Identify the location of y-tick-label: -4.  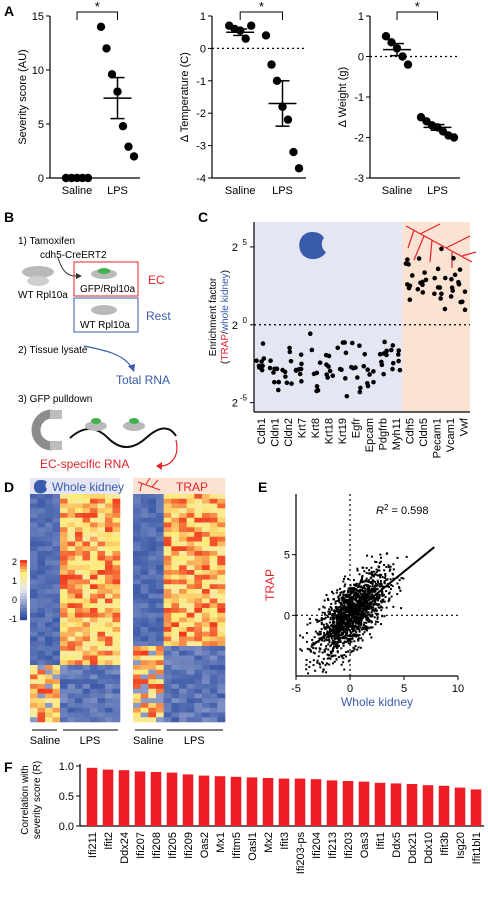
(201, 179).